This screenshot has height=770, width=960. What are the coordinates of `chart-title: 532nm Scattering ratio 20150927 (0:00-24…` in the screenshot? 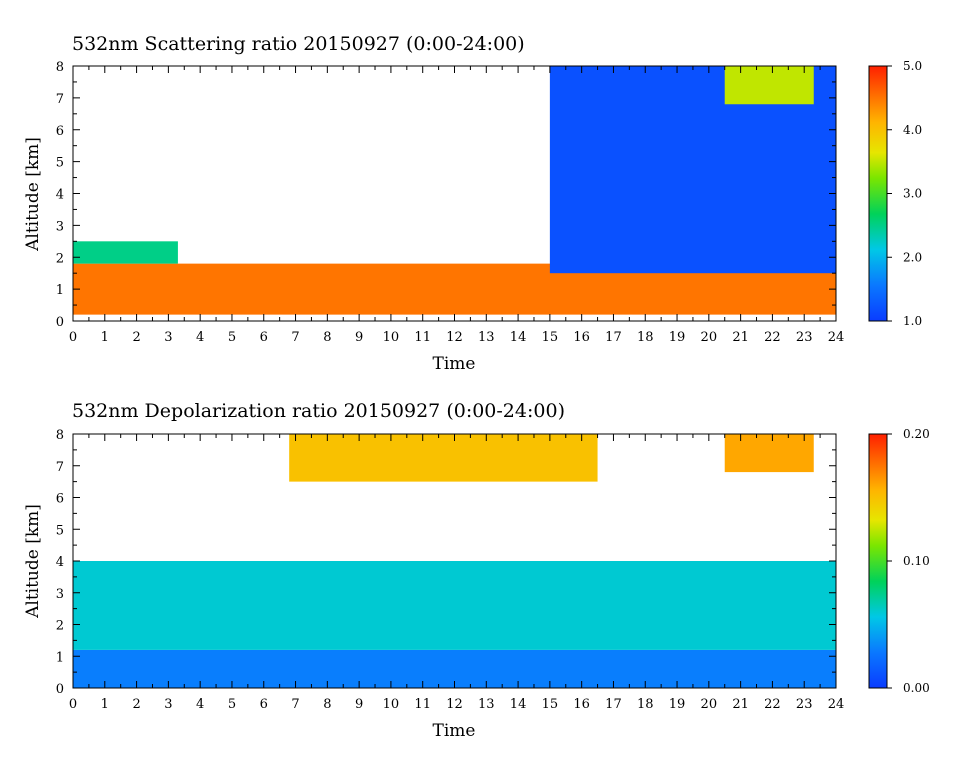 It's located at (298, 44).